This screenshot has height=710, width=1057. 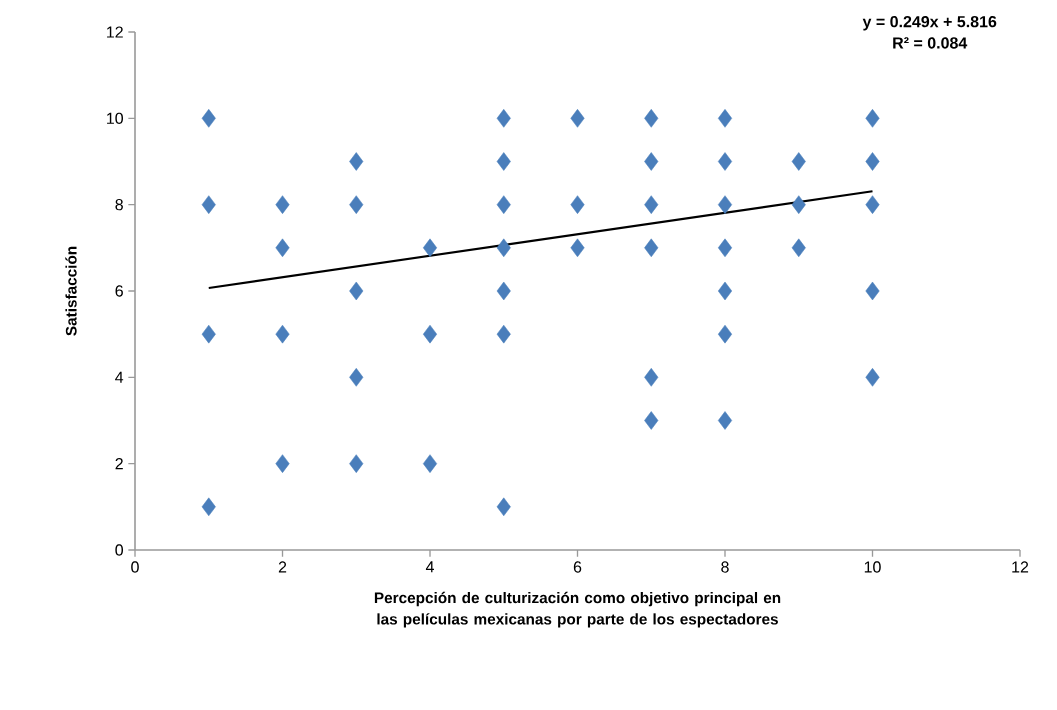 What do you see at coordinates (429, 567) in the screenshot?
I see `x-tick-label: 4` at bounding box center [429, 567].